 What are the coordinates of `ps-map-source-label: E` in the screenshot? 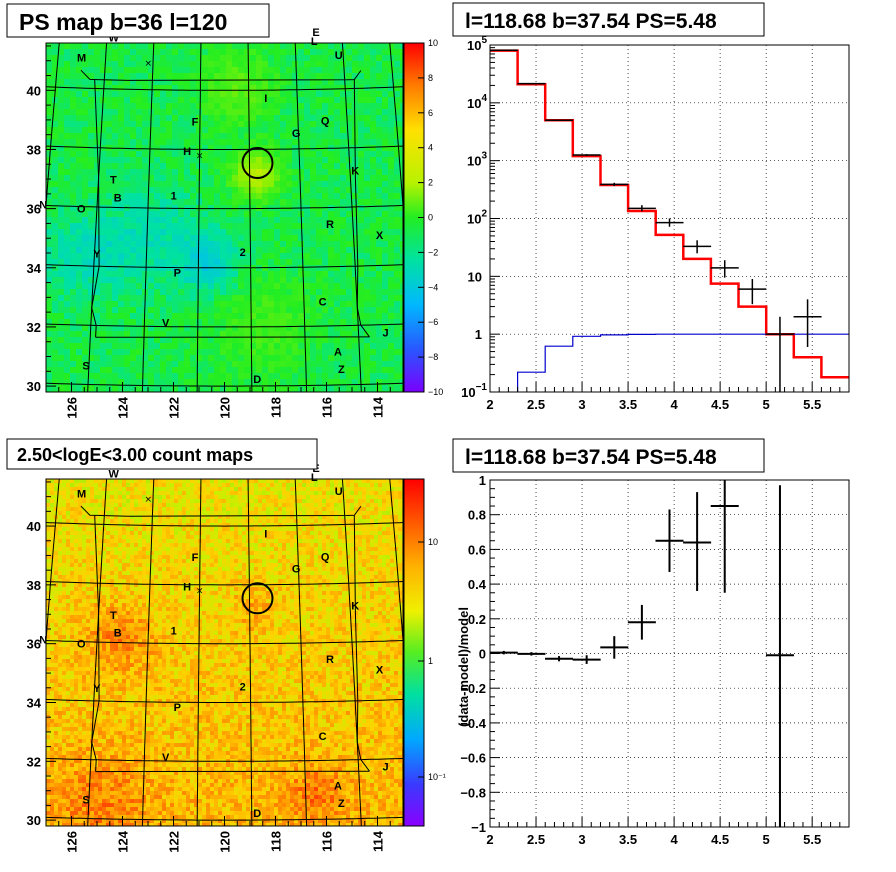 It's located at (315, 33).